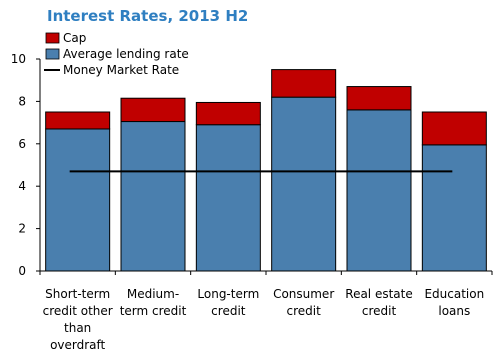 The height and width of the screenshot is (354, 497). What do you see at coordinates (77, 328) in the screenshot?
I see `x-tick-label: than` at bounding box center [77, 328].